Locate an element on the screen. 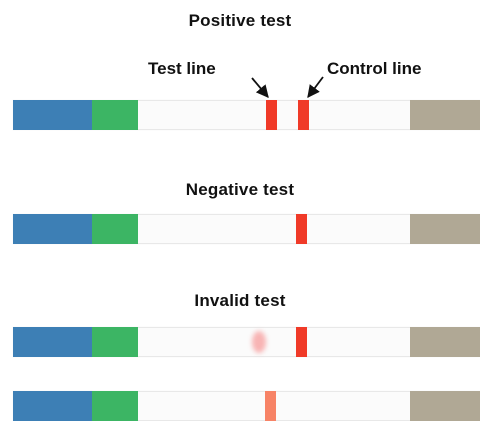 The width and height of the screenshot is (480, 421). test-line-arrow is located at coordinates (260, 87).